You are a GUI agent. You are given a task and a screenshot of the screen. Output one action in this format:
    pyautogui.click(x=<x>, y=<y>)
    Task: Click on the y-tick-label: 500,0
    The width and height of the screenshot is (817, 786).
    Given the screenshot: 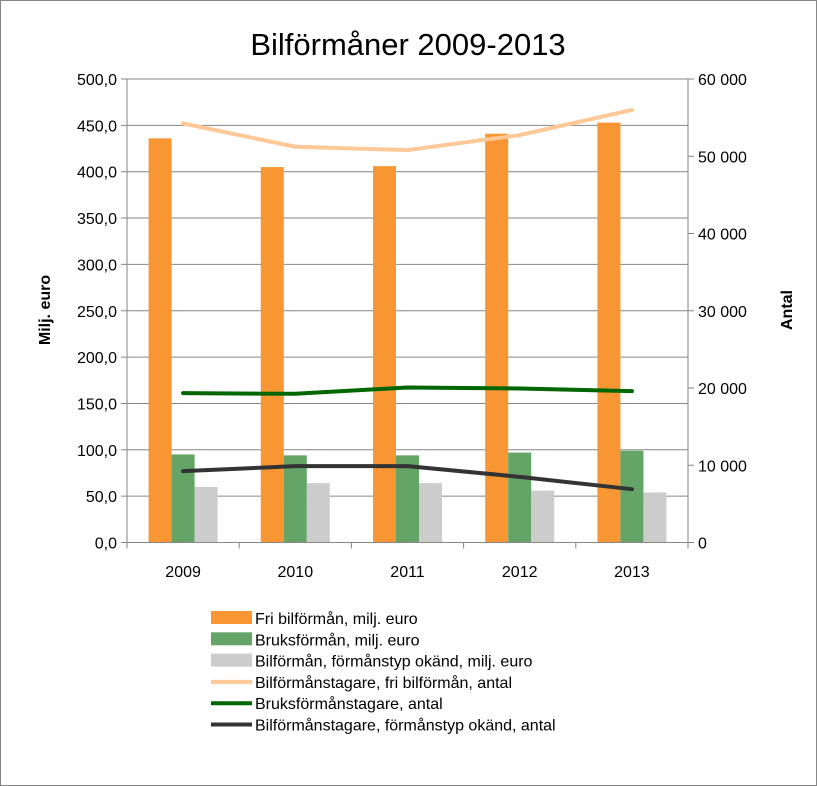 What is the action you would take?
    pyautogui.click(x=97, y=80)
    